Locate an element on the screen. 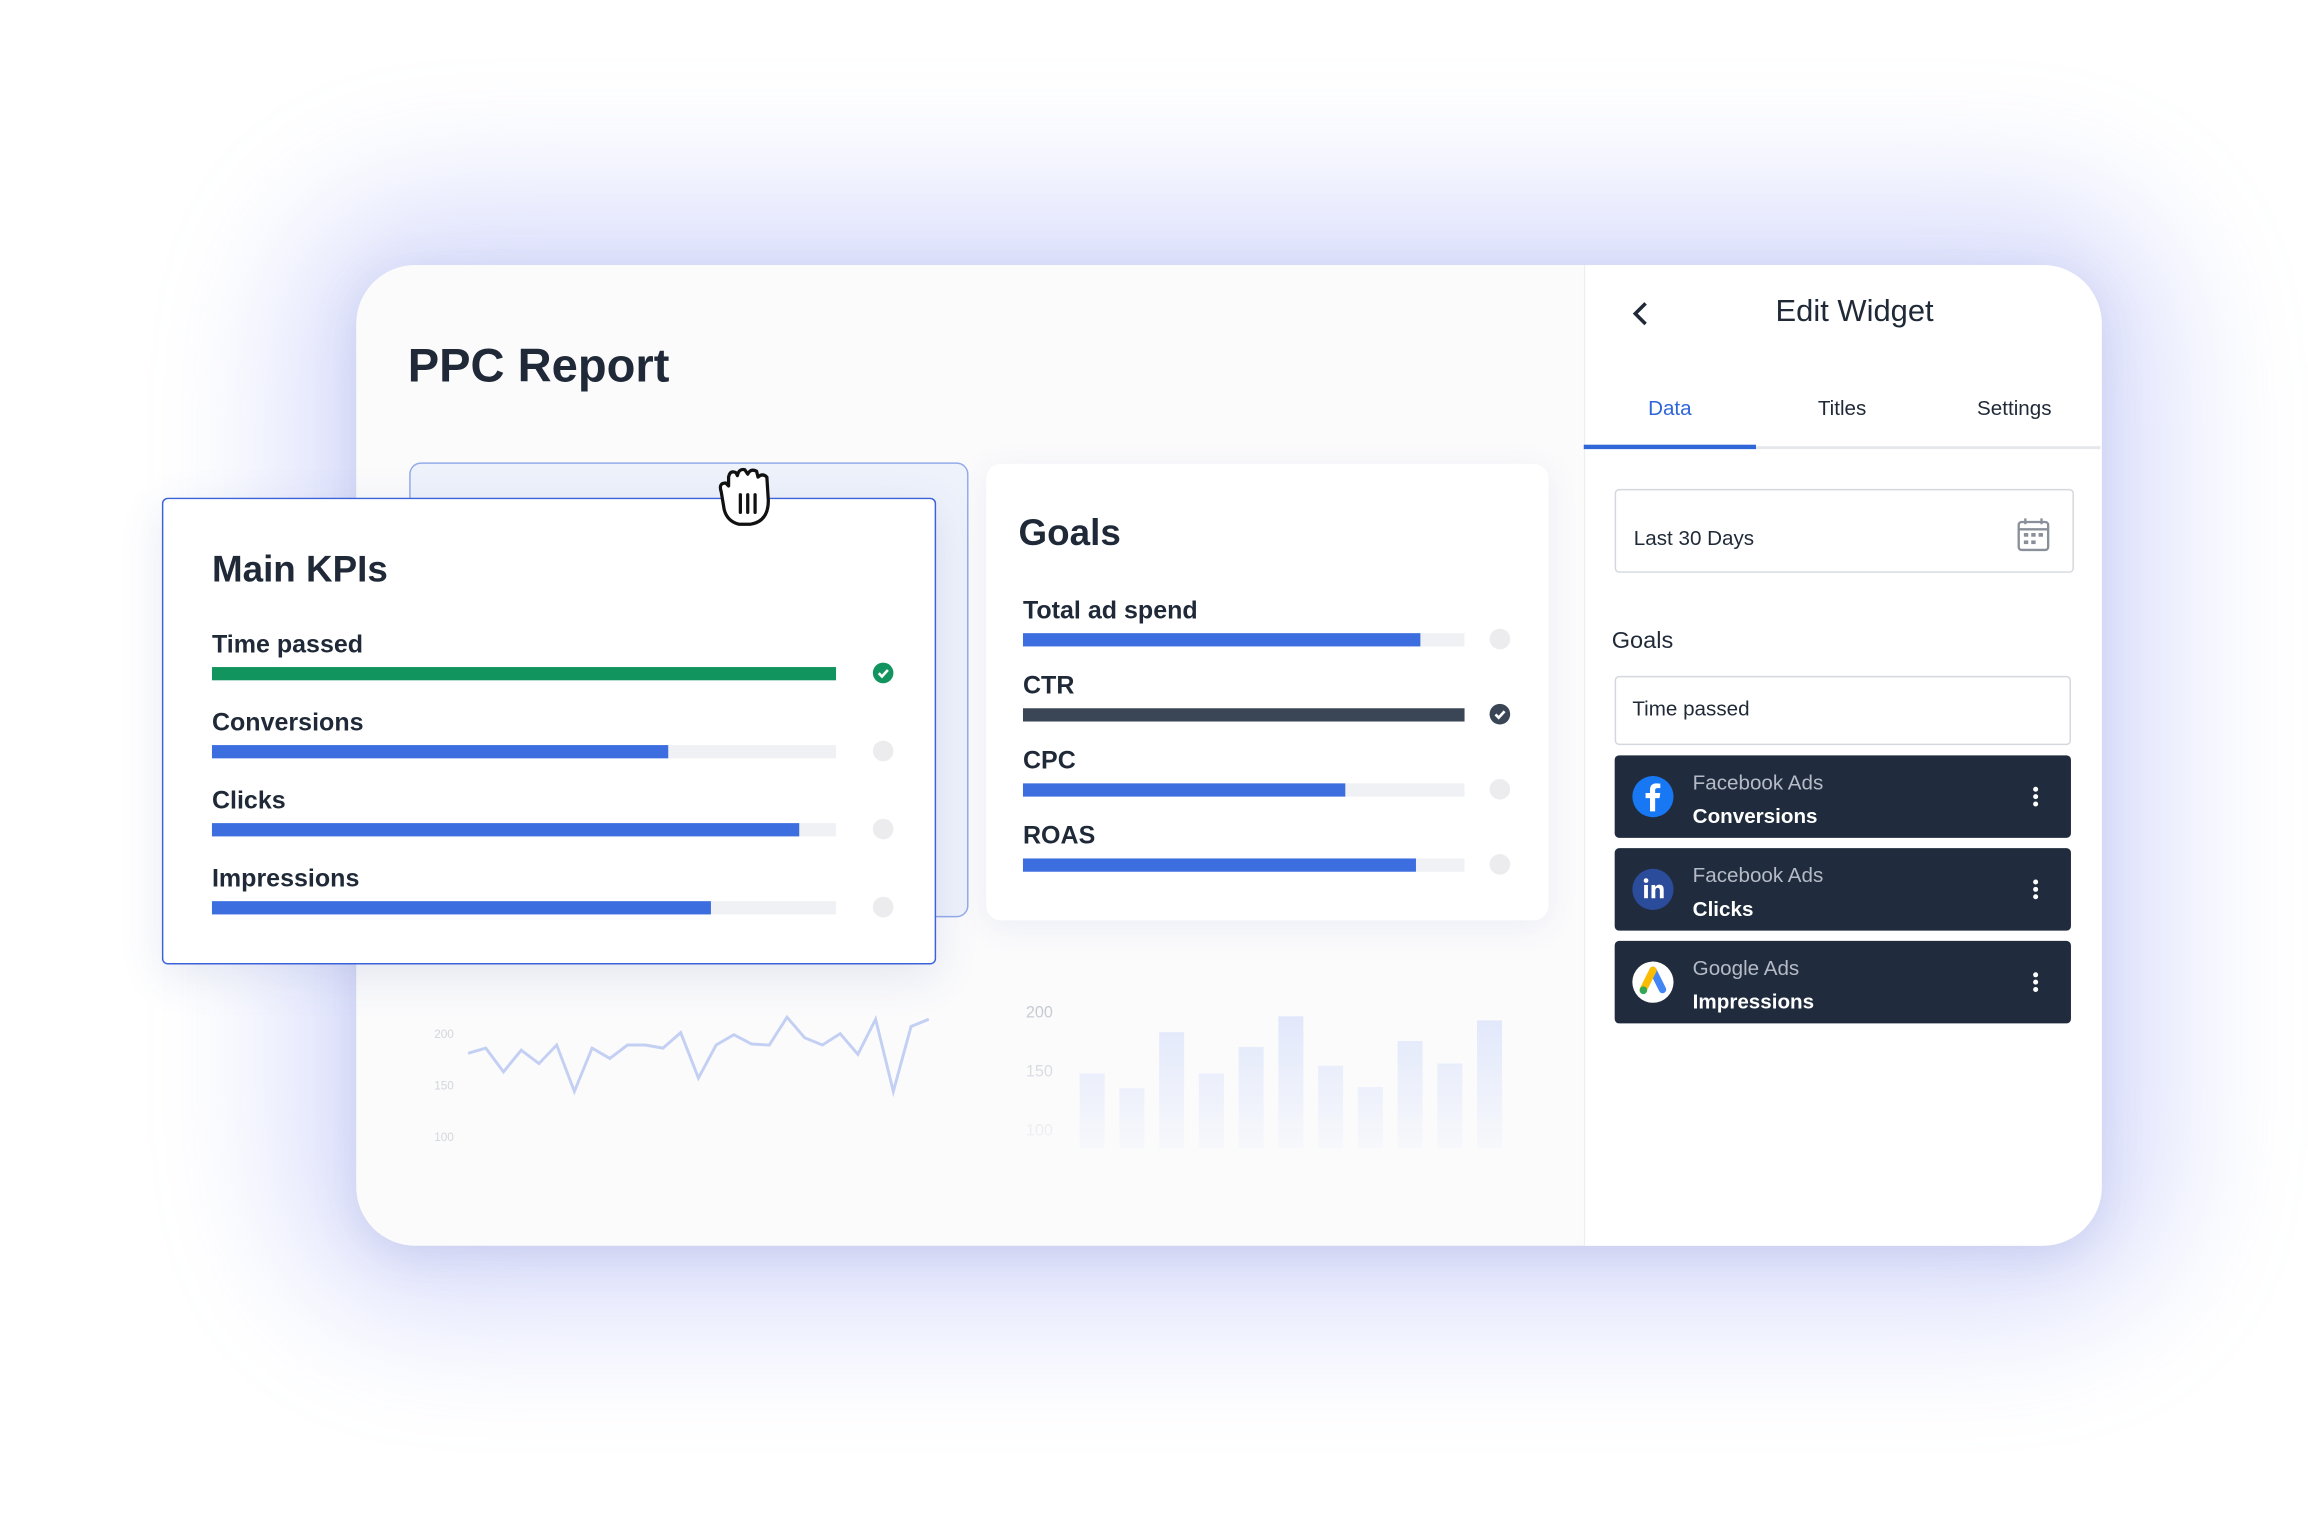 The width and height of the screenshot is (2308, 1527). line-chart: 200 150 100 is located at coordinates (682, 1079).